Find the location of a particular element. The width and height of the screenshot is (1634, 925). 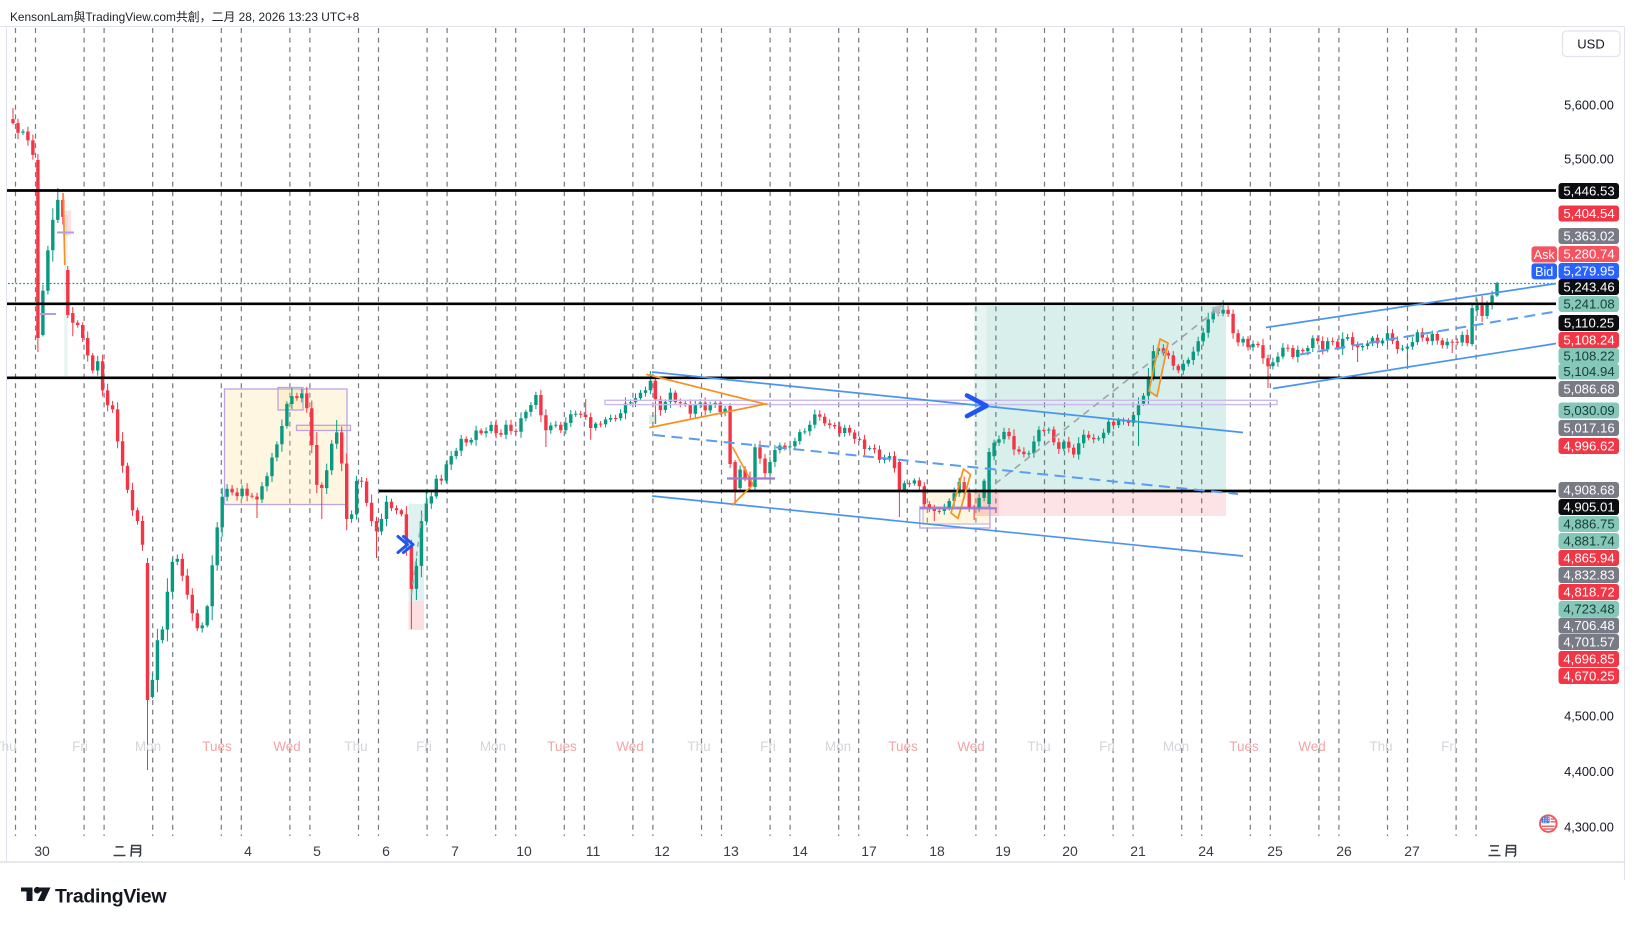

svg-text: 27 is located at coordinates (1412, 851).